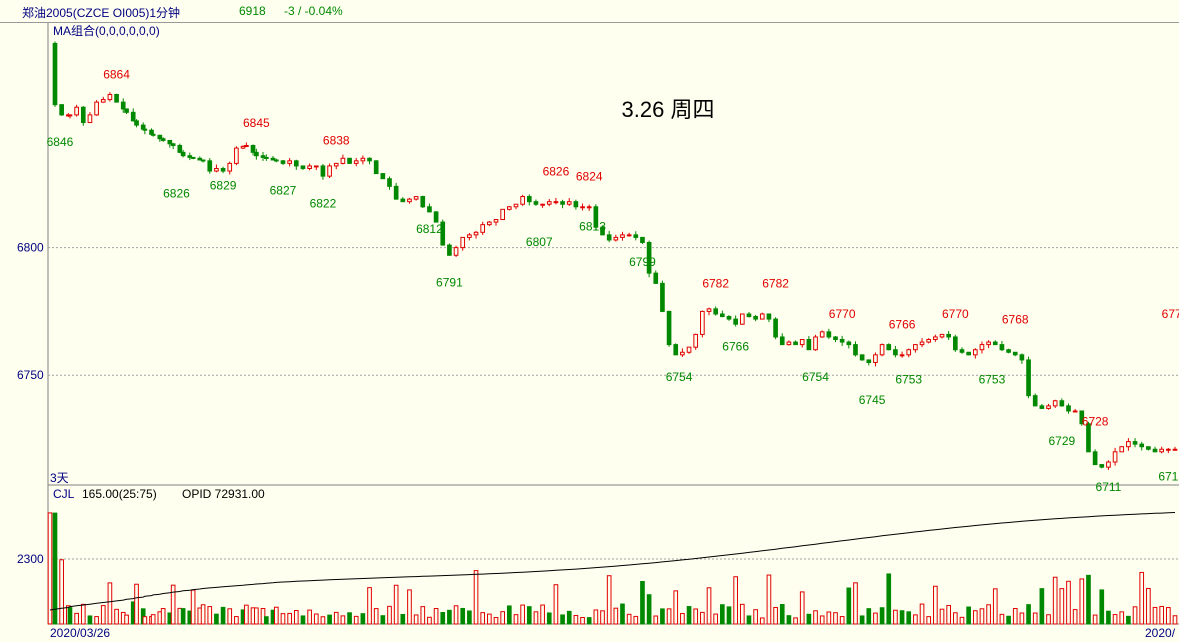 The image size is (1179, 642). What do you see at coordinates (592, 226) in the screenshot?
I see `low-label: 6813` at bounding box center [592, 226].